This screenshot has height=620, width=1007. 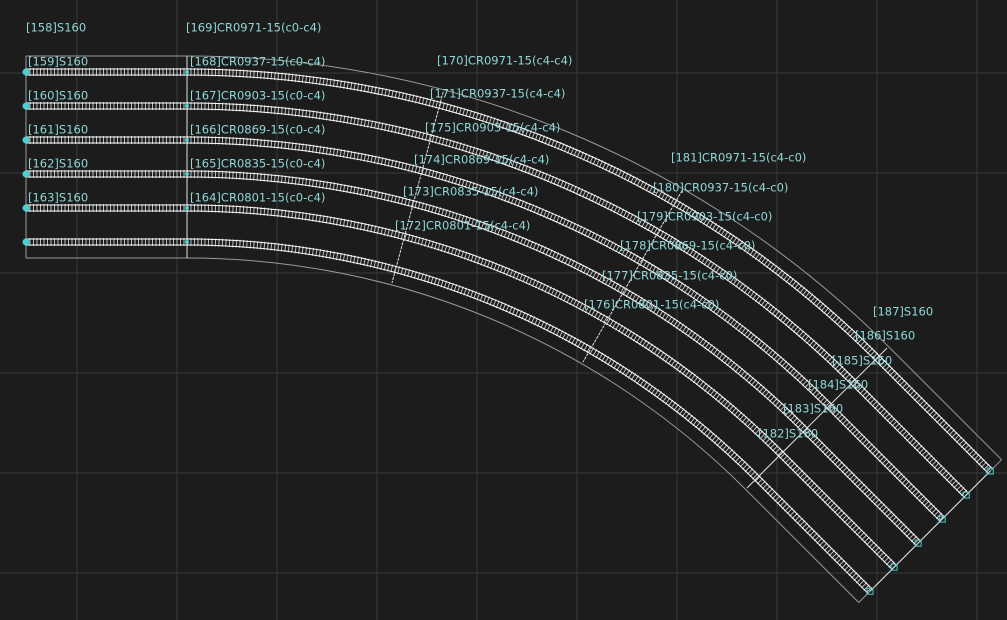 What do you see at coordinates (497, 94) in the screenshot?
I see `segment-label: [171]CR0937-15(c4-c4)` at bounding box center [497, 94].